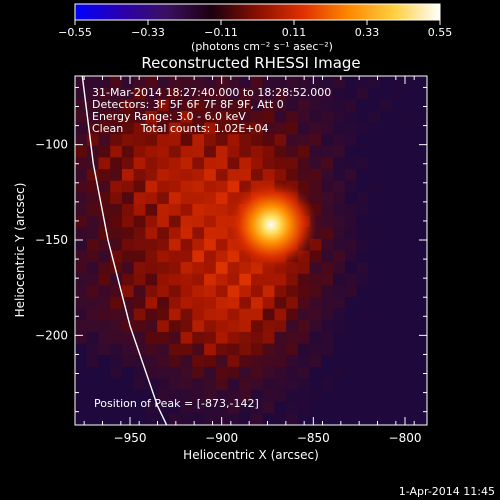  What do you see at coordinates (262, 46) in the screenshot?
I see `colorbar-units: (photons cm⁻² s⁻¹ asec⁻²)` at bounding box center [262, 46].